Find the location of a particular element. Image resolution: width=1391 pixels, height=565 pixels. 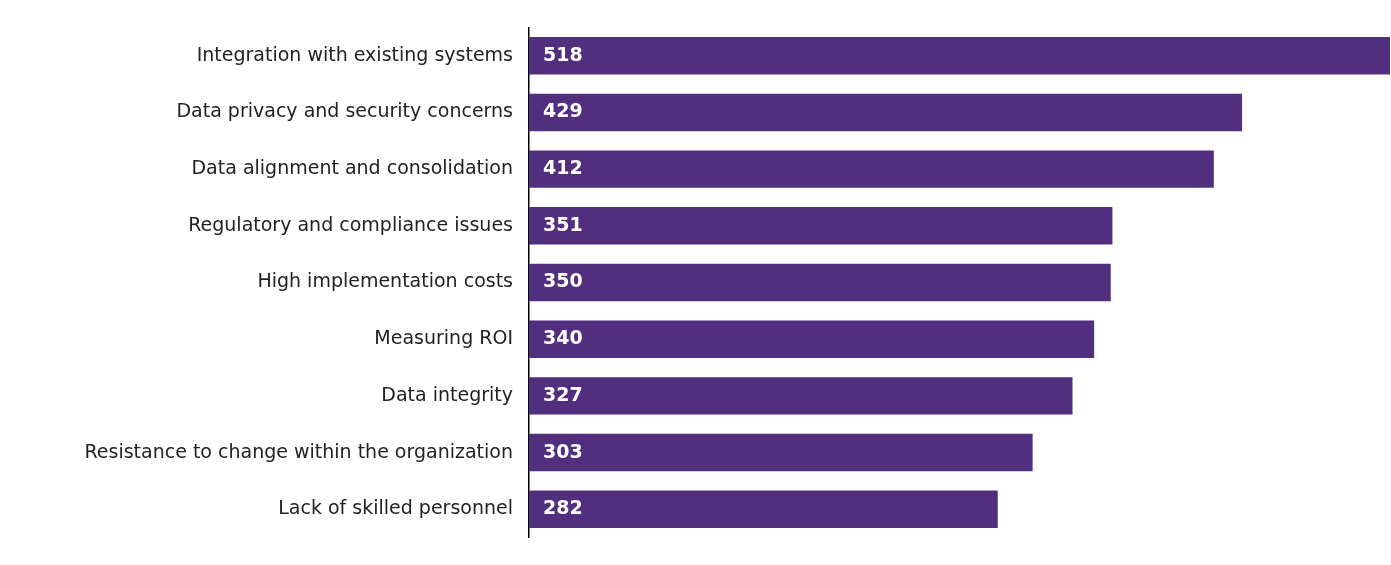

data-label: 518 is located at coordinates (563, 53).